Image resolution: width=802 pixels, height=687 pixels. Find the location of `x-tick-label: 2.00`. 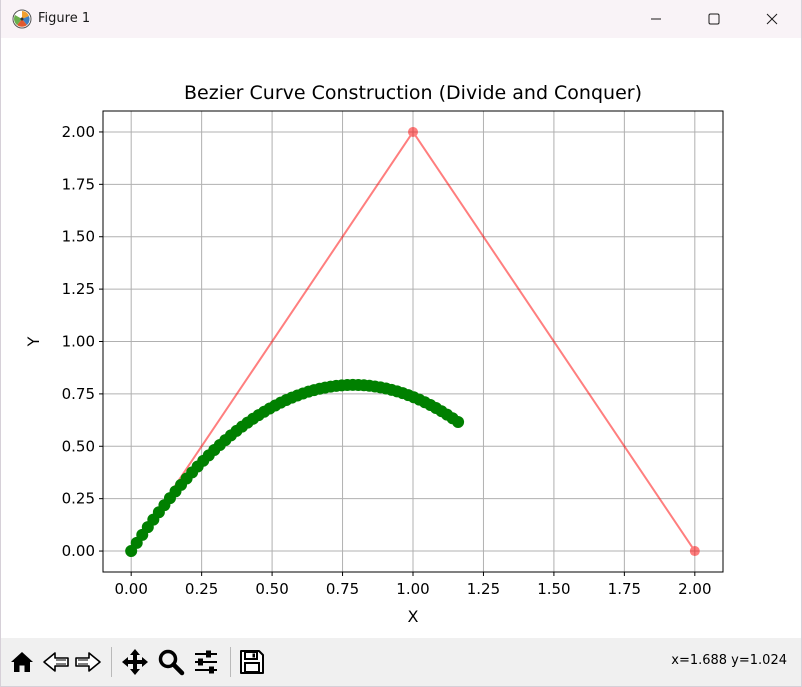

x-tick-label: 2.00 is located at coordinates (694, 589).